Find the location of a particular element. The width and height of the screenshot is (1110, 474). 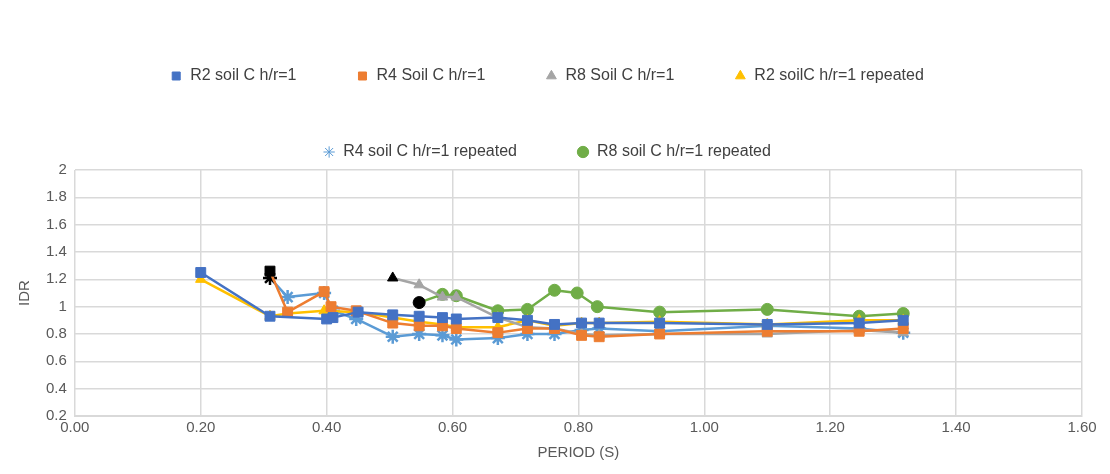

x-tick-label: 1.60 is located at coordinates (1082, 427).